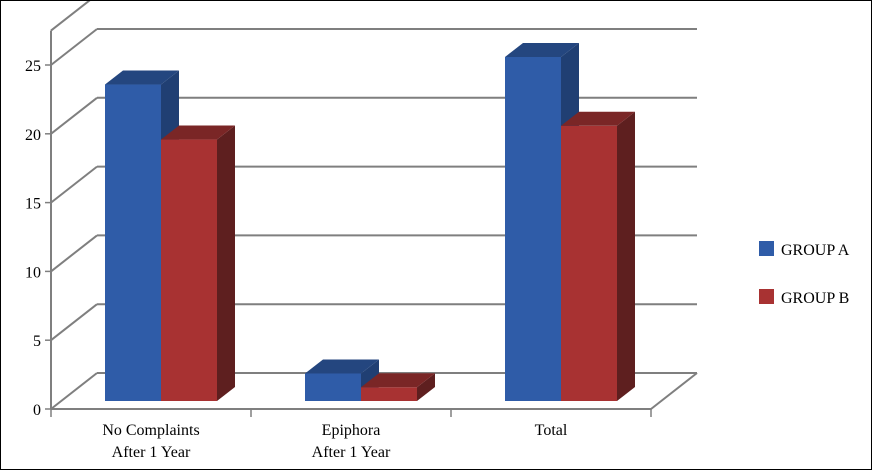 This screenshot has width=872, height=471. Describe the element at coordinates (674, 391) in the screenshot. I see `floor-right-edge` at that location.